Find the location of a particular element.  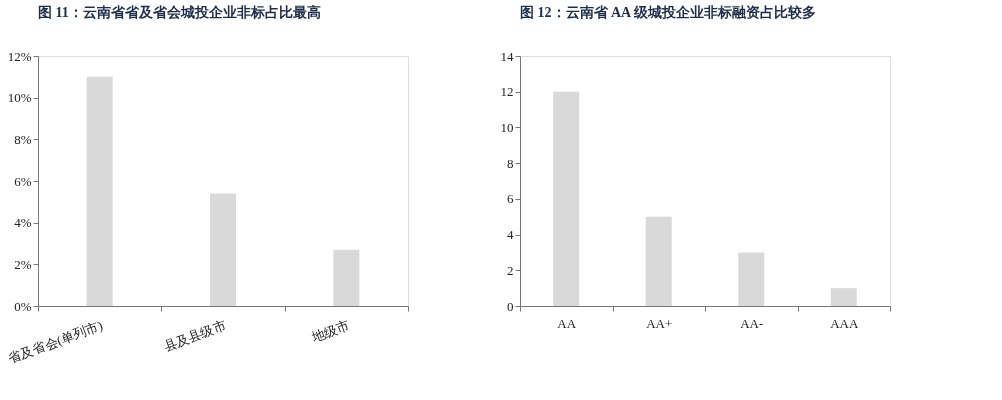

x-tick-label: AA+ is located at coordinates (659, 323).